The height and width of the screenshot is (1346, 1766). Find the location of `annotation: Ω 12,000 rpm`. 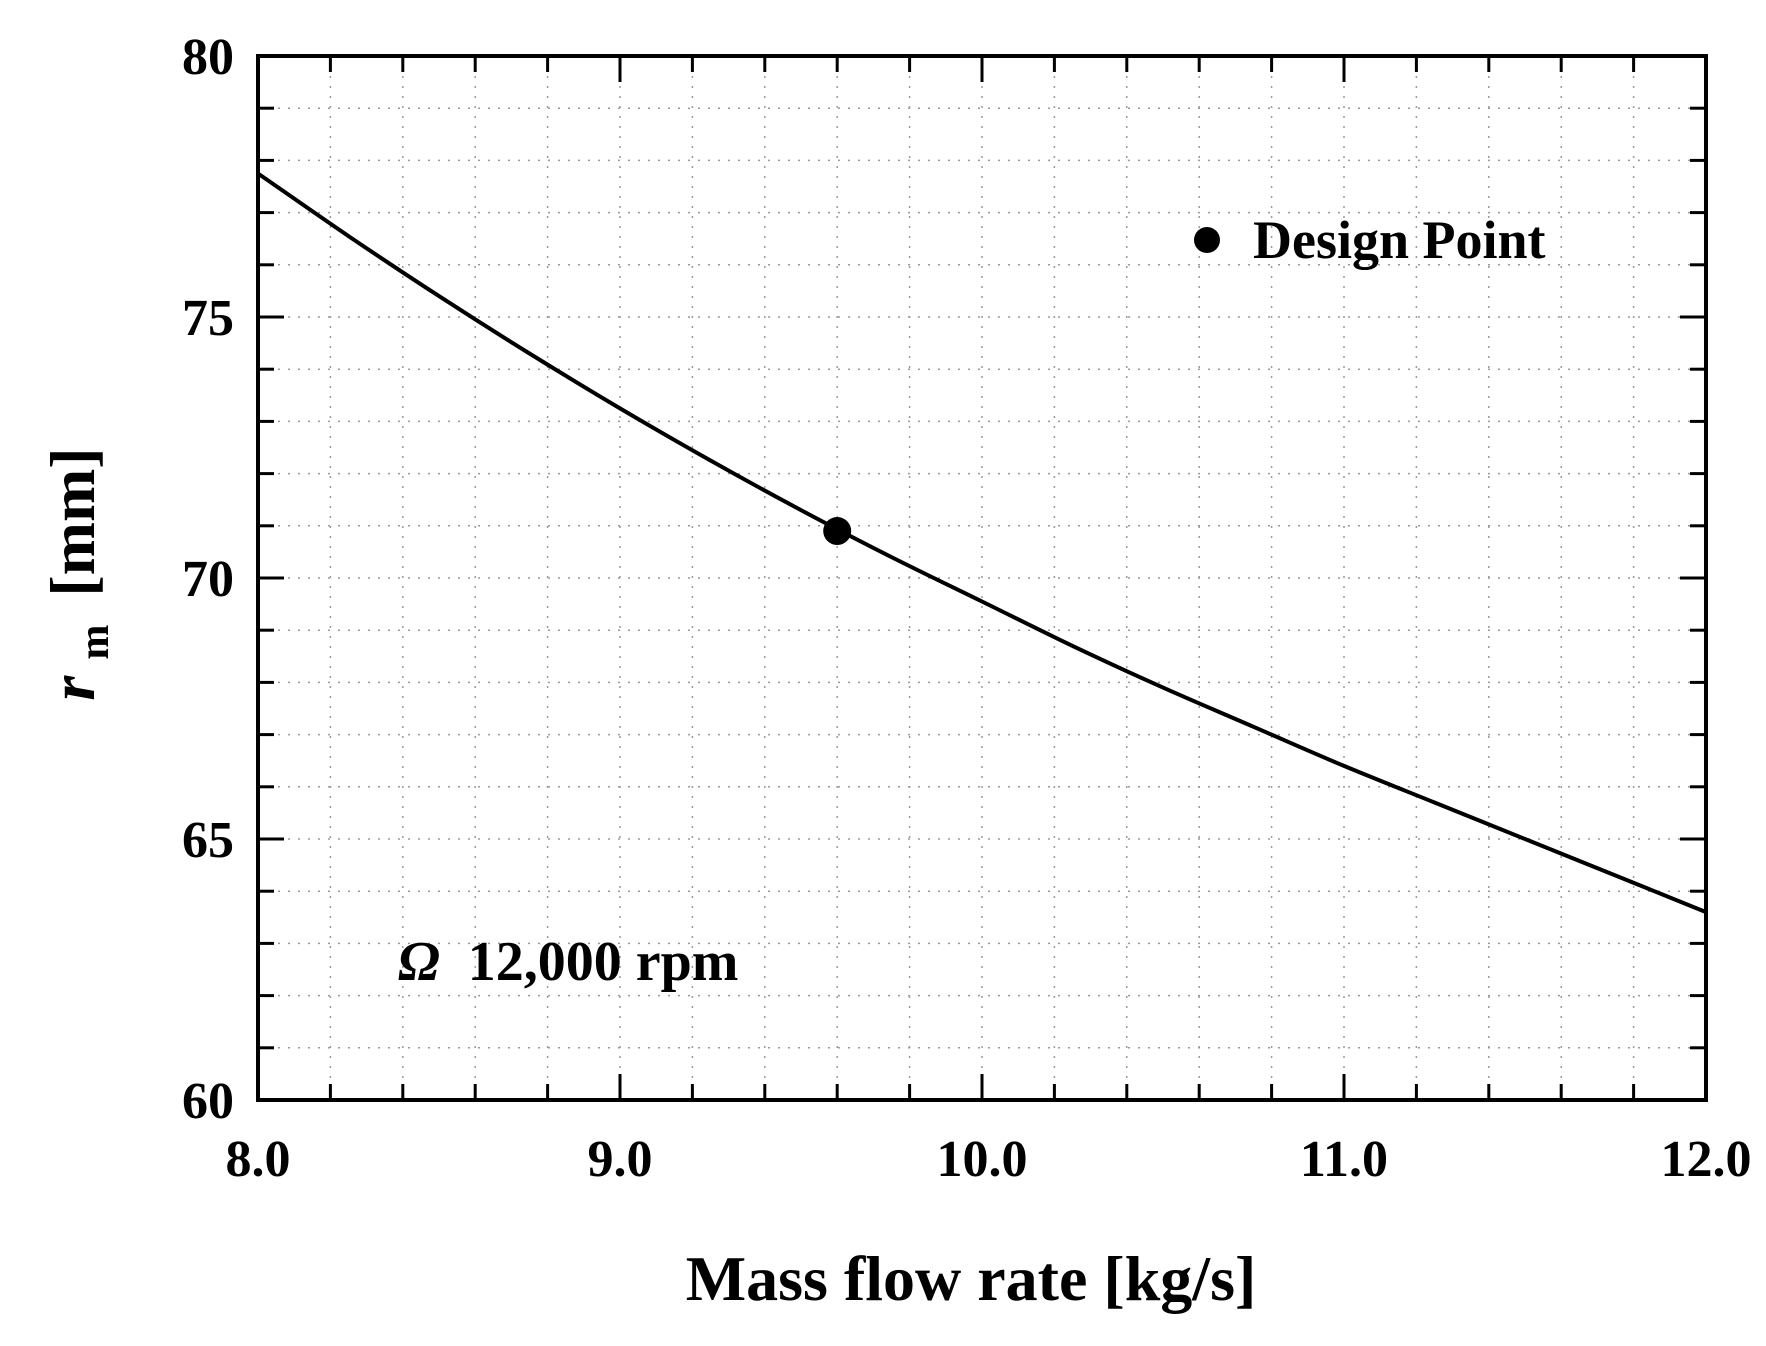

annotation: Ω 12,000 rpm is located at coordinates (568, 962).